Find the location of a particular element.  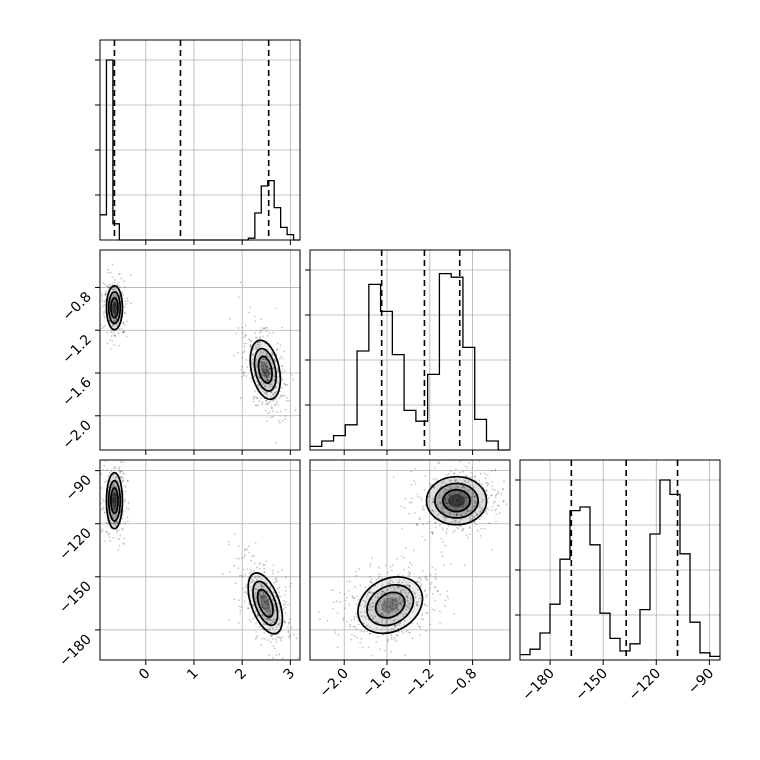

mode-1-density is located at coordinates (114, 307).